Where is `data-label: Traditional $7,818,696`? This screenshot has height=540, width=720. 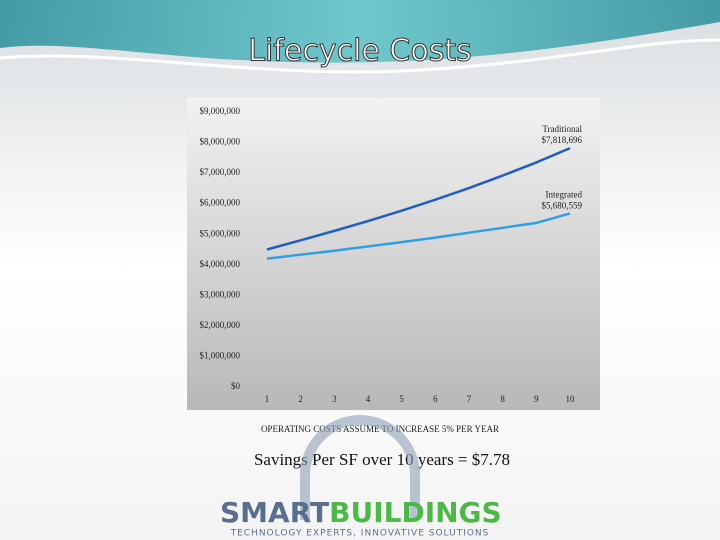 data-label: Traditional $7,818,696 is located at coordinates (562, 134).